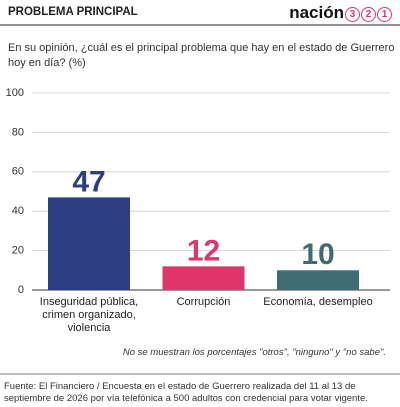  What do you see at coordinates (318, 302) in the screenshot?
I see `x-tick-label: Economía, desempleo` at bounding box center [318, 302].